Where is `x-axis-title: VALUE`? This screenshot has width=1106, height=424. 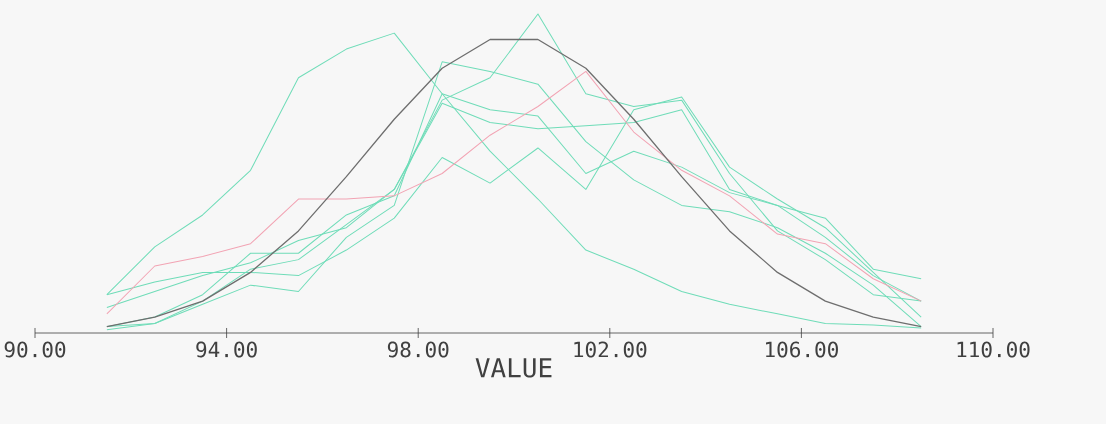
x-axis-title: VALUE is located at coordinates (513, 368).